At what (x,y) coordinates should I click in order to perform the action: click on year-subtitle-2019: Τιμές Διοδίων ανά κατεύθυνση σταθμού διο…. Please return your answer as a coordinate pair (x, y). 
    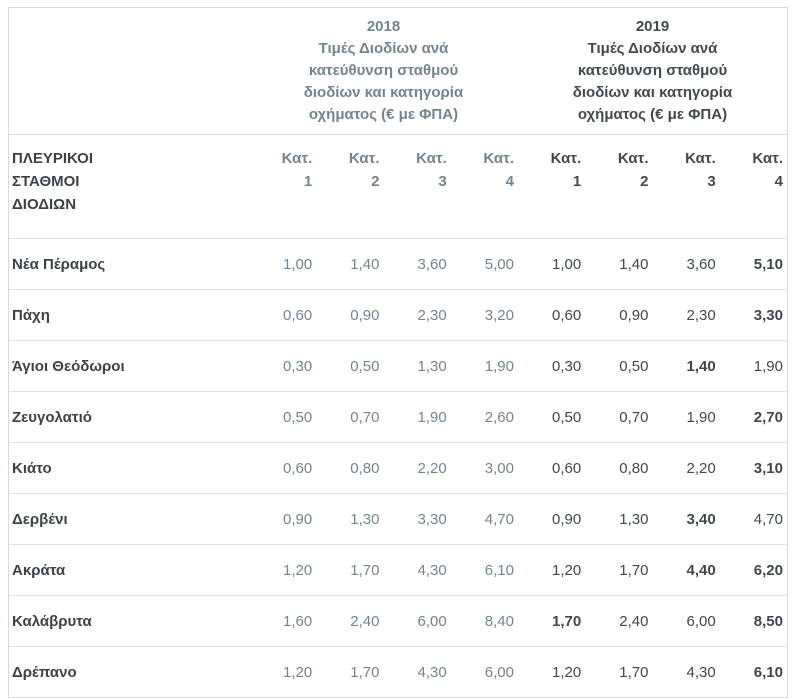
    Looking at the image, I should click on (652, 81).